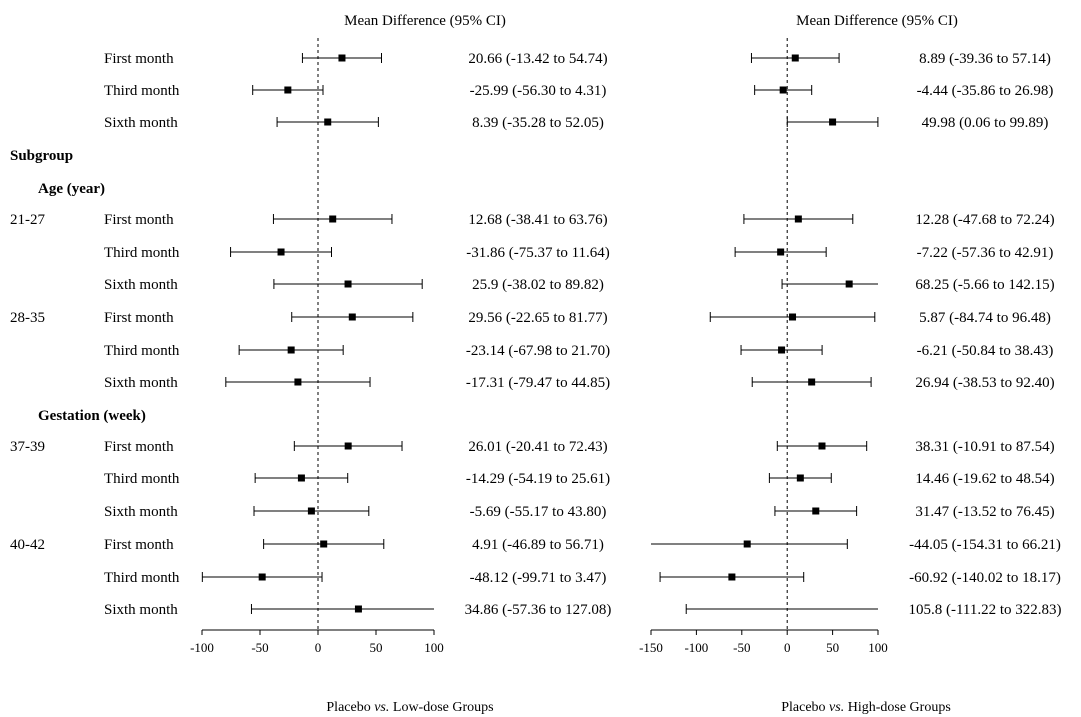 This screenshot has height=717, width=1081. I want to click on ci-value-label: 26.94 (-38.53 to 92.40), so click(984, 383).